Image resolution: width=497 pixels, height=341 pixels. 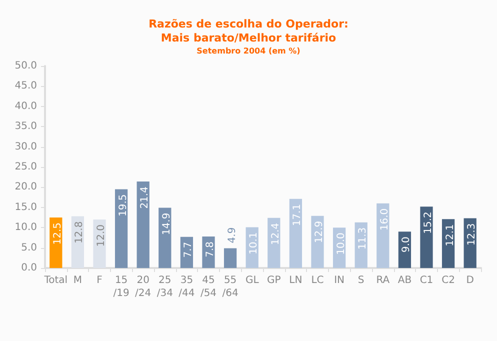 I want to click on y-tick-label: 20.0, so click(x=25, y=187).